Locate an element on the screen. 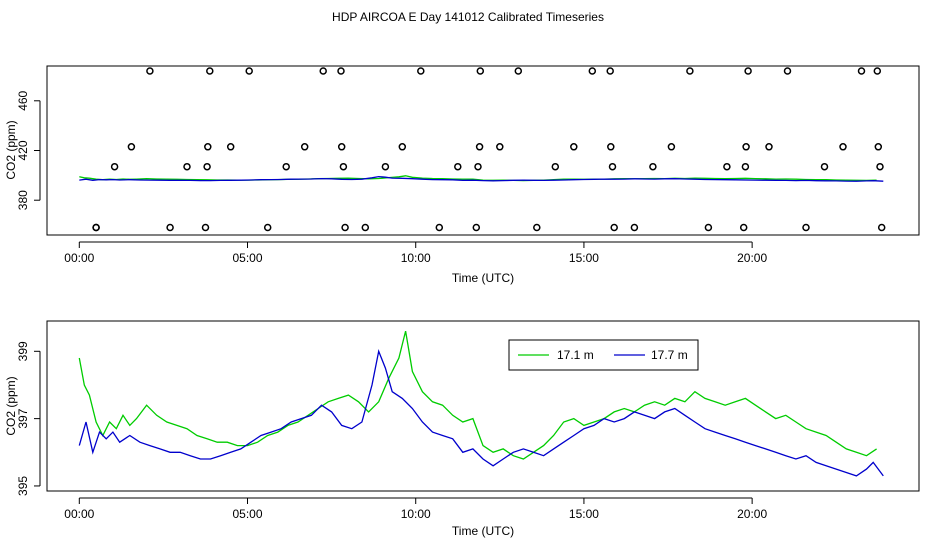 This screenshot has width=936, height=540. calibration-y-axis: 380 420 460 is located at coordinates (28, 150).